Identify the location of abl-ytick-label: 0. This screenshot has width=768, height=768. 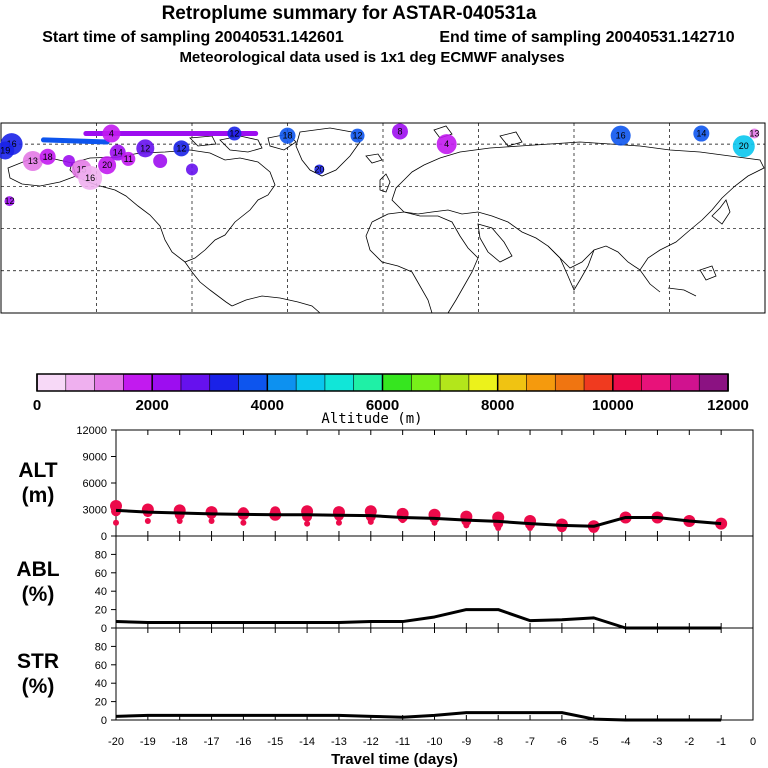
(104, 629).